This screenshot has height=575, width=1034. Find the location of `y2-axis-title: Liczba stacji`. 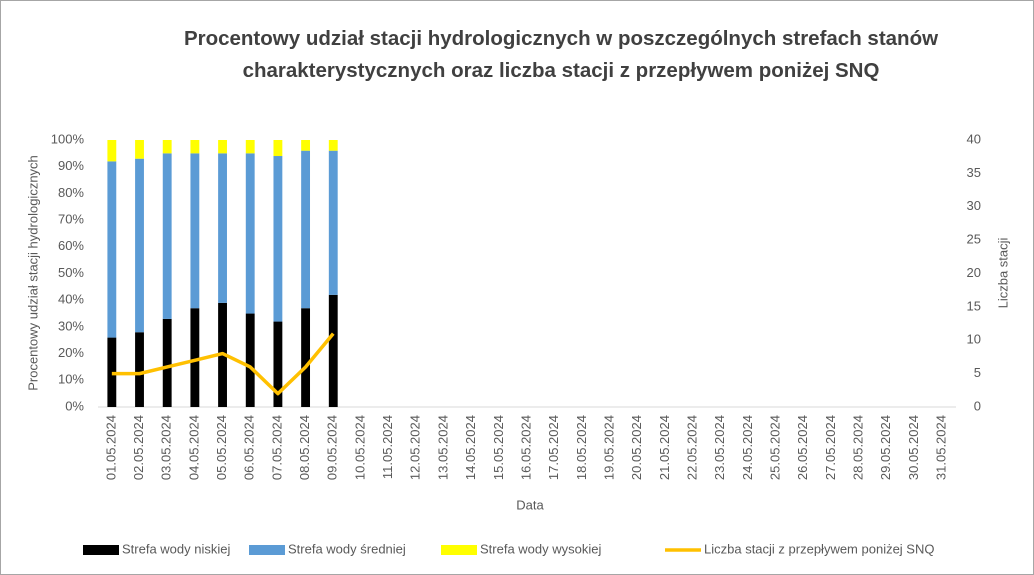

y2-axis-title: Liczba stacji is located at coordinates (1002, 272).